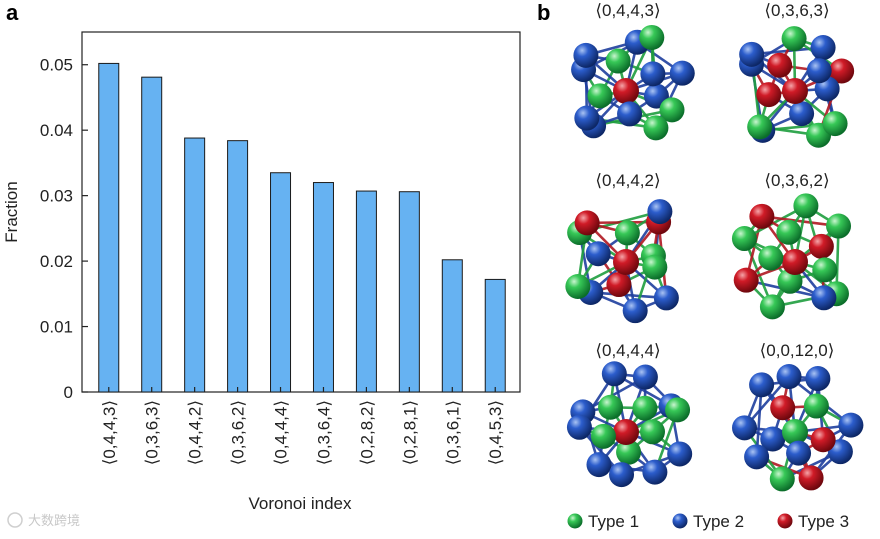  What do you see at coordinates (680, 521) in the screenshot?
I see `legend-type2-swatch` at bounding box center [680, 521].